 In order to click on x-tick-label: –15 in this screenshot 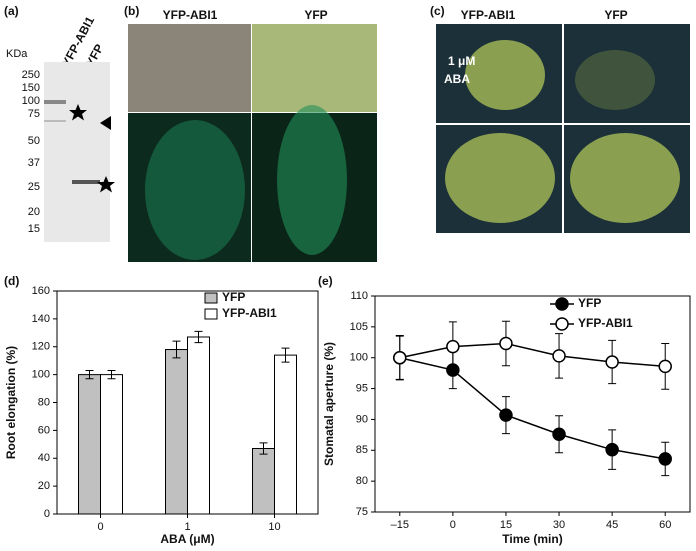, I will do `click(400, 525)`.